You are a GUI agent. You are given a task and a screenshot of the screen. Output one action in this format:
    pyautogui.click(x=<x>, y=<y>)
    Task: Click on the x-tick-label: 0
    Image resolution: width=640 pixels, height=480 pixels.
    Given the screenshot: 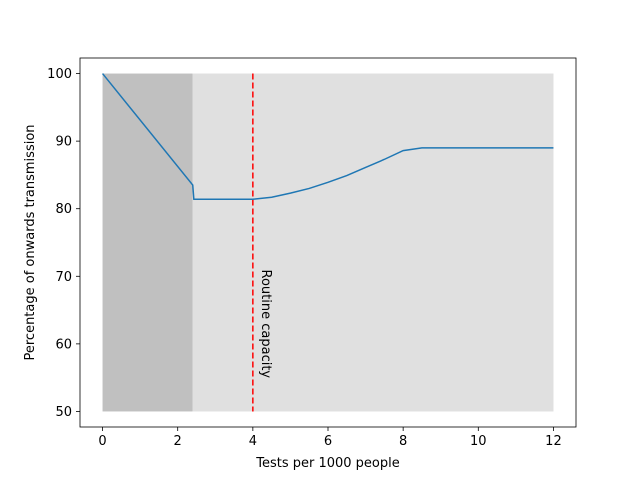 What is the action you would take?
    pyautogui.click(x=102, y=441)
    